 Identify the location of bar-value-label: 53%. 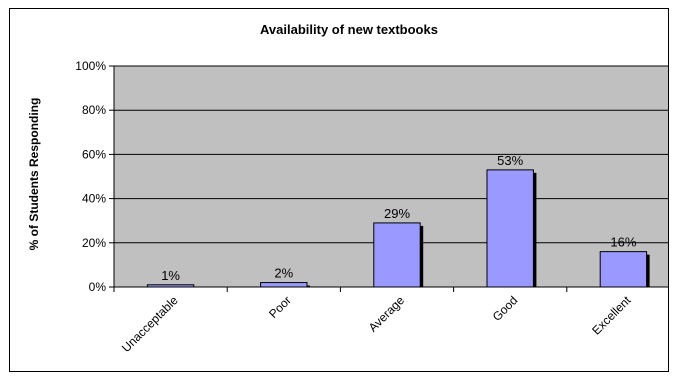
(510, 160).